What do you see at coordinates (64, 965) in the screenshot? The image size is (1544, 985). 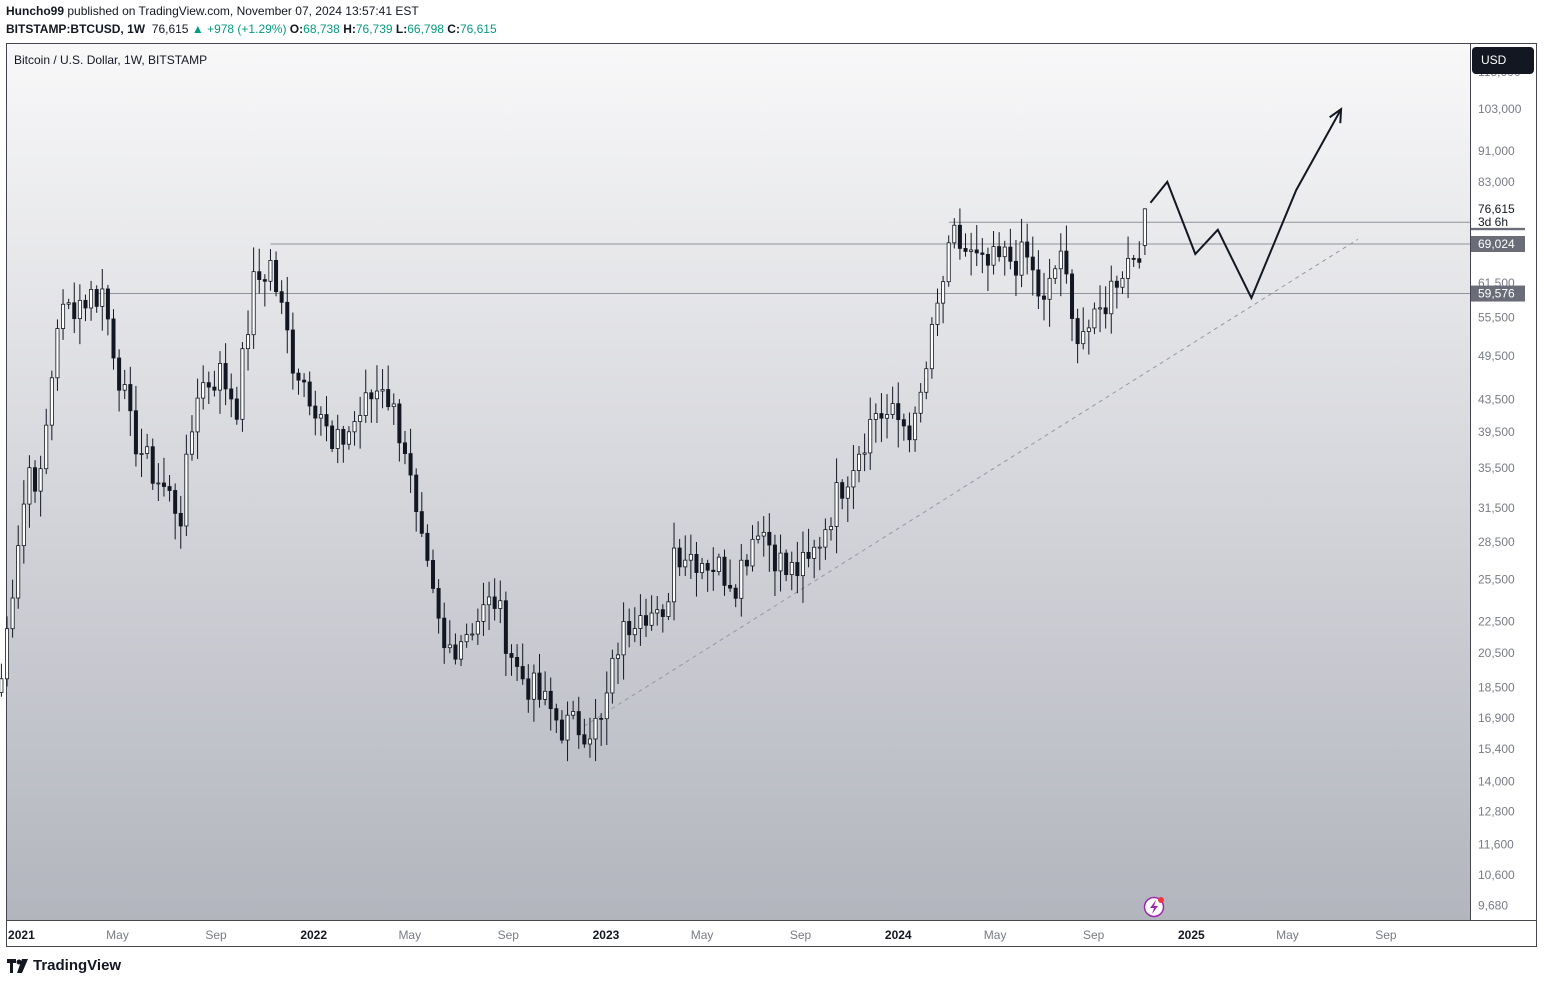 I see `tradingview-brand: TradingView` at bounding box center [64, 965].